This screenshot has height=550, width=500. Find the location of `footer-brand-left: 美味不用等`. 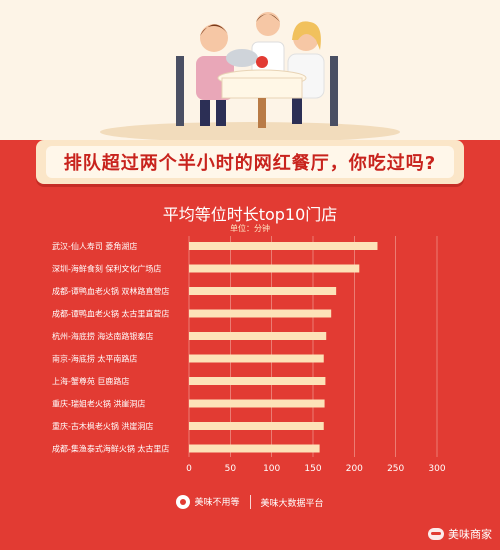

footer-brand-left: 美味不用等 is located at coordinates (208, 502).